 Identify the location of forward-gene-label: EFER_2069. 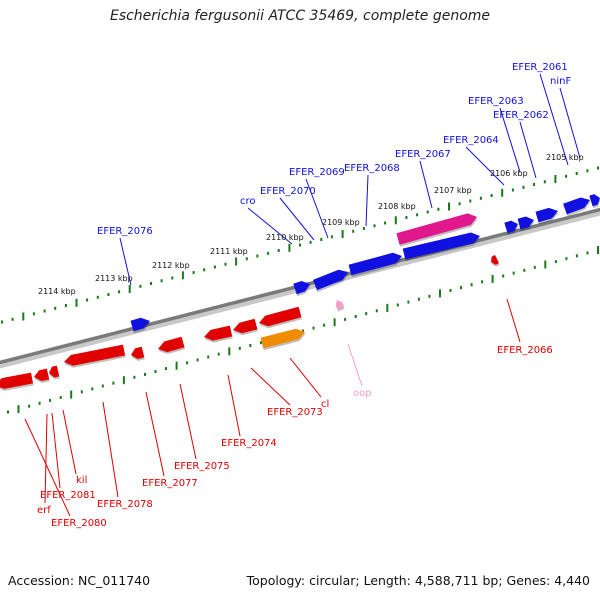
(317, 172).